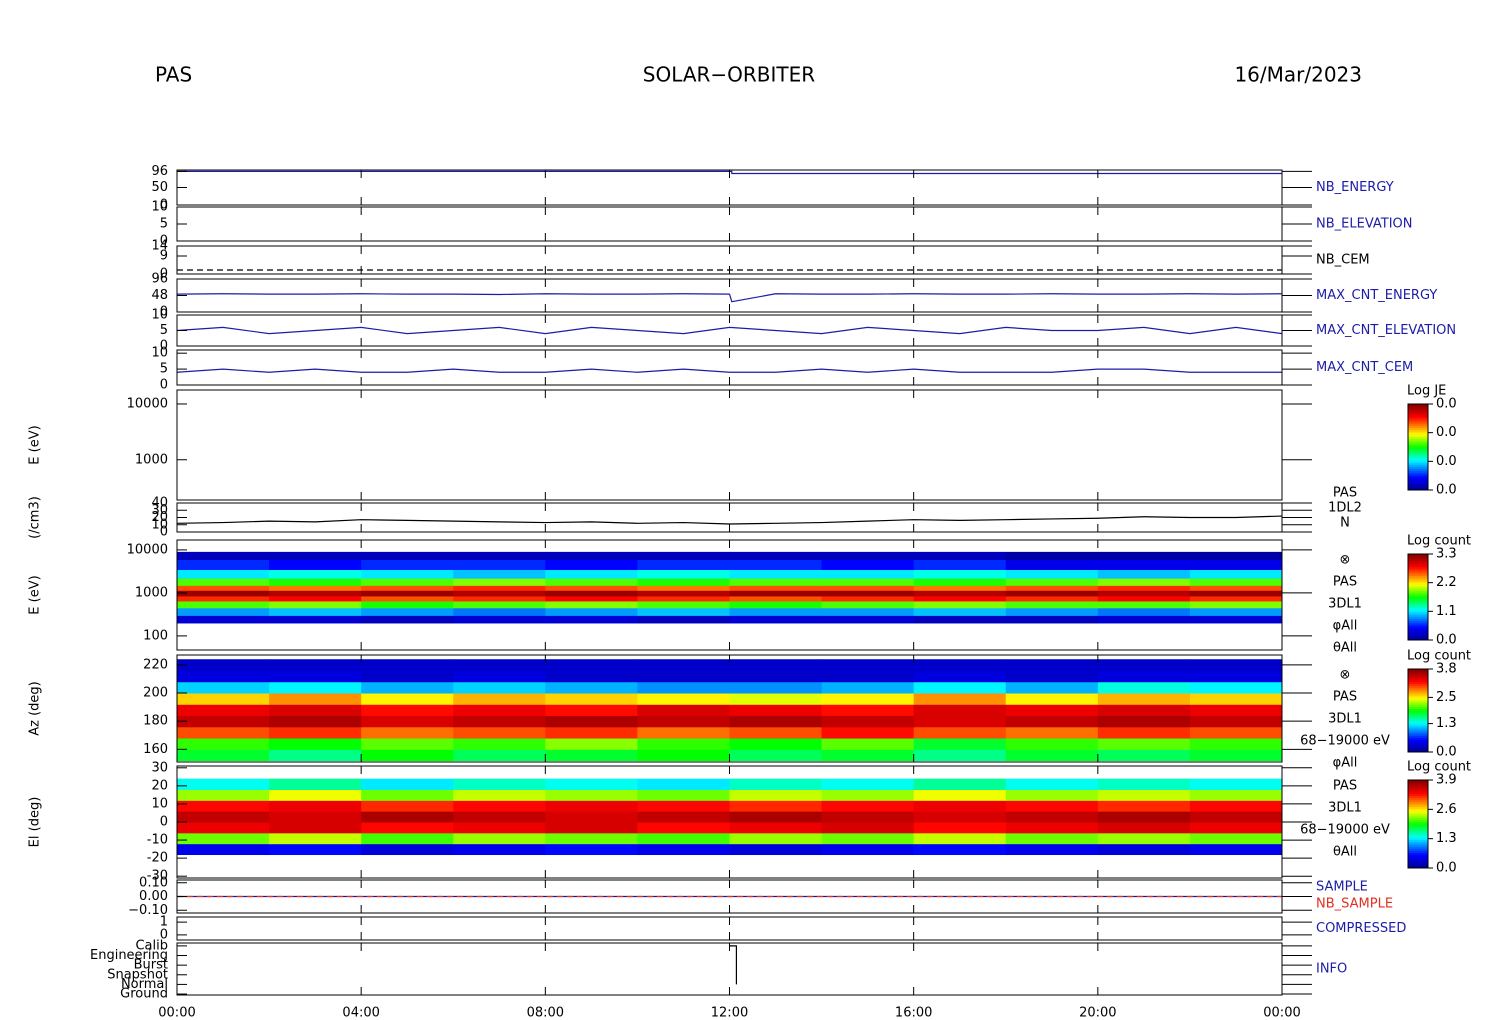 Image resolution: width=1512 pixels, height=1020 pixels. What do you see at coordinates (164, 369) in the screenshot?
I see `y-tick-label: 5` at bounding box center [164, 369].